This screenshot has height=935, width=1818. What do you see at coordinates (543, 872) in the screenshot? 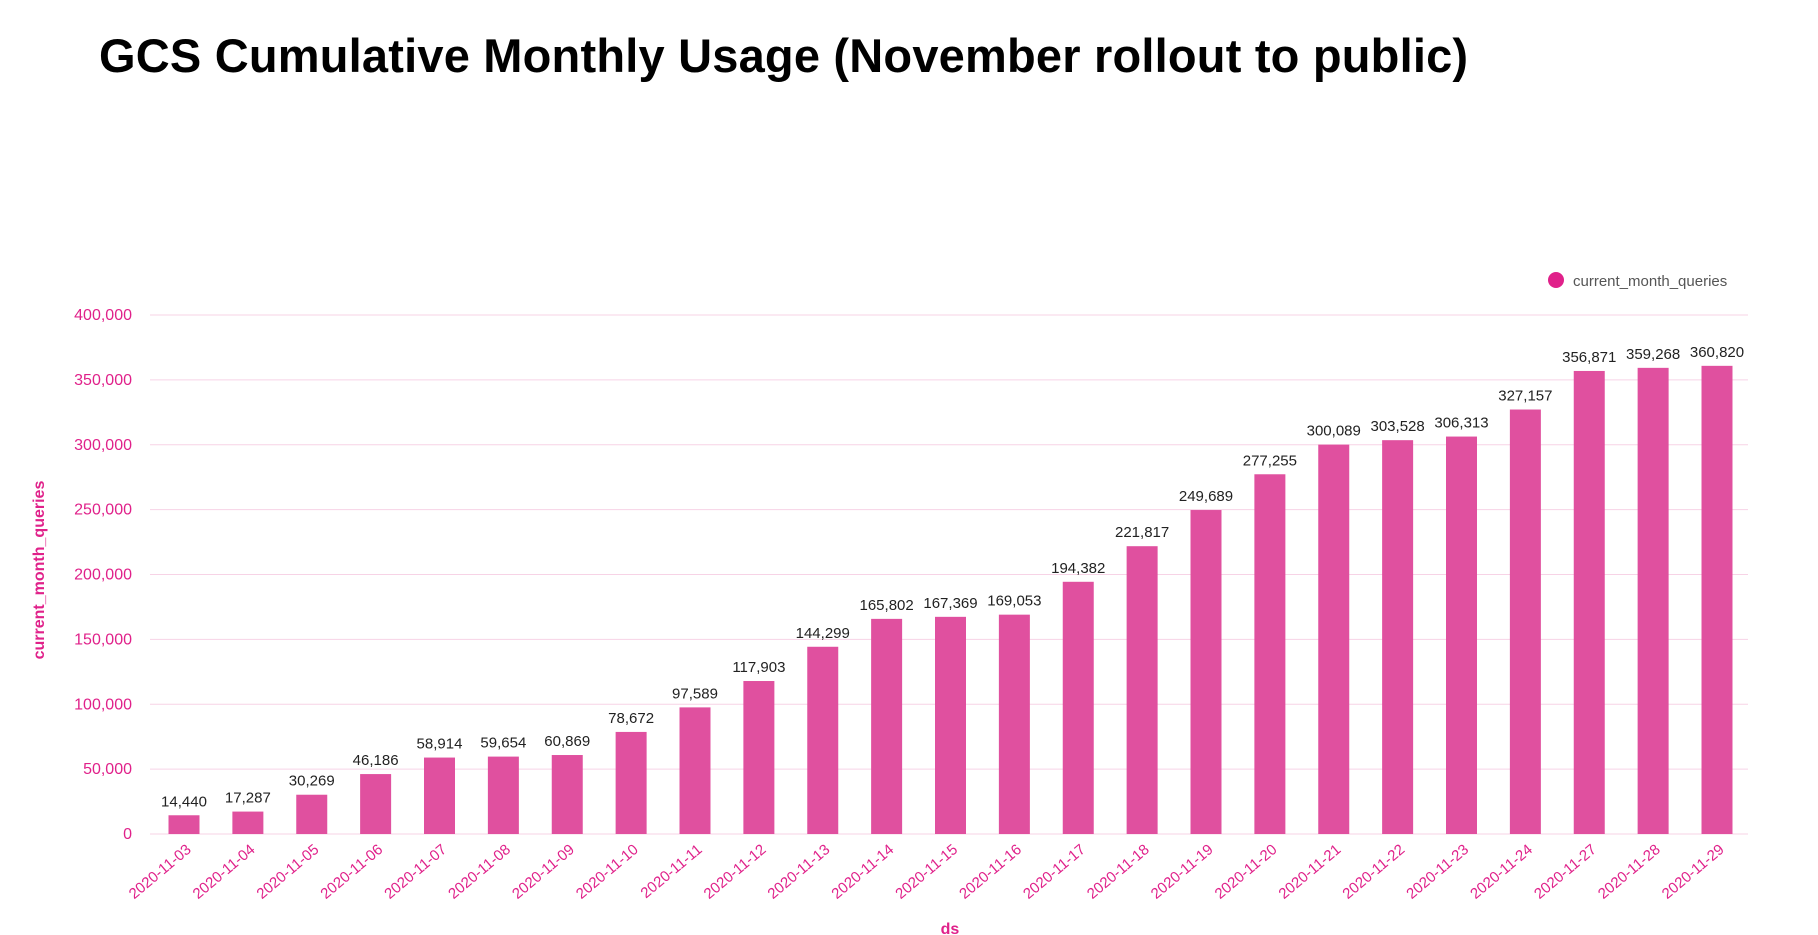
I see `x-tick-label: 2020-11-09` at bounding box center [543, 872].